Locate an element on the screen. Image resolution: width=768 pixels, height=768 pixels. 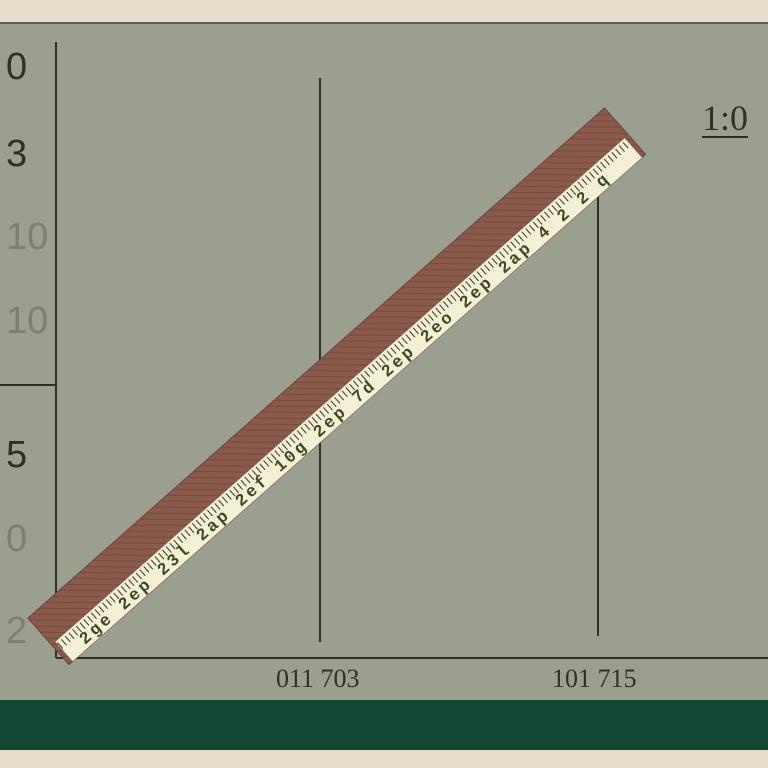
left-label-0: 0 is located at coordinates (17, 67).